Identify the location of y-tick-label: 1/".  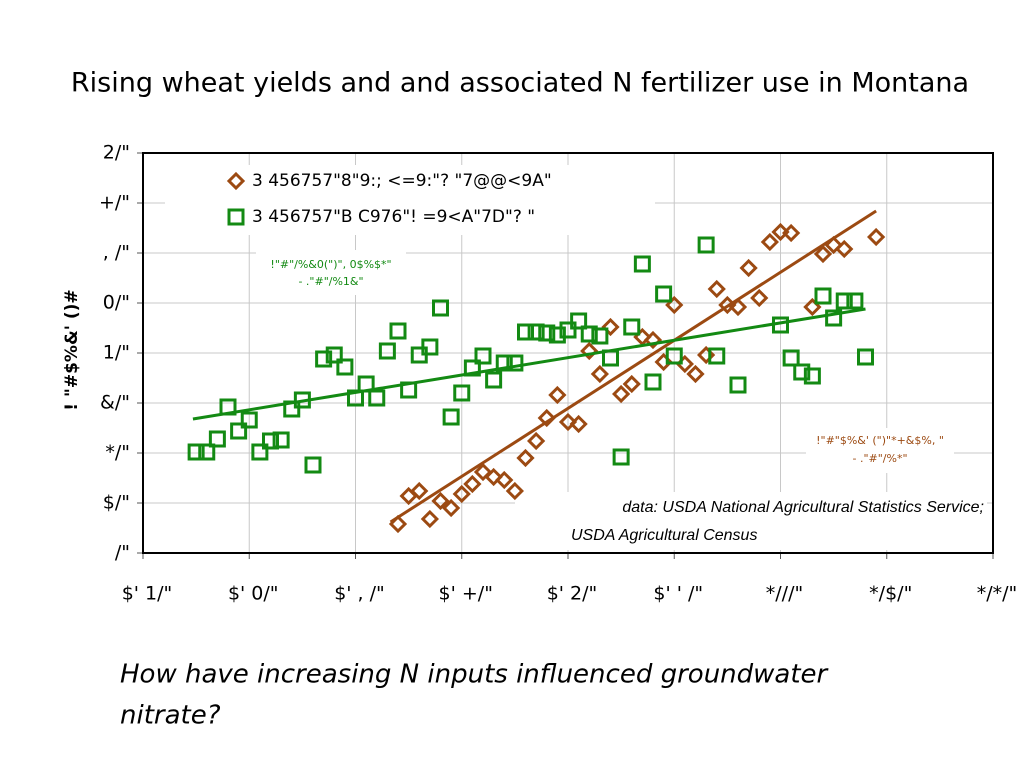
(116, 353).